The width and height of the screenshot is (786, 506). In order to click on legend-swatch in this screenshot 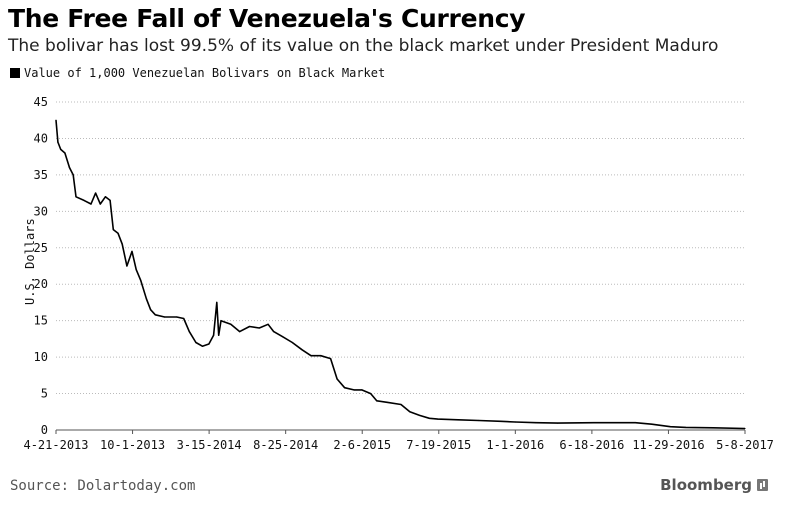, I will do `click(15, 73)`.